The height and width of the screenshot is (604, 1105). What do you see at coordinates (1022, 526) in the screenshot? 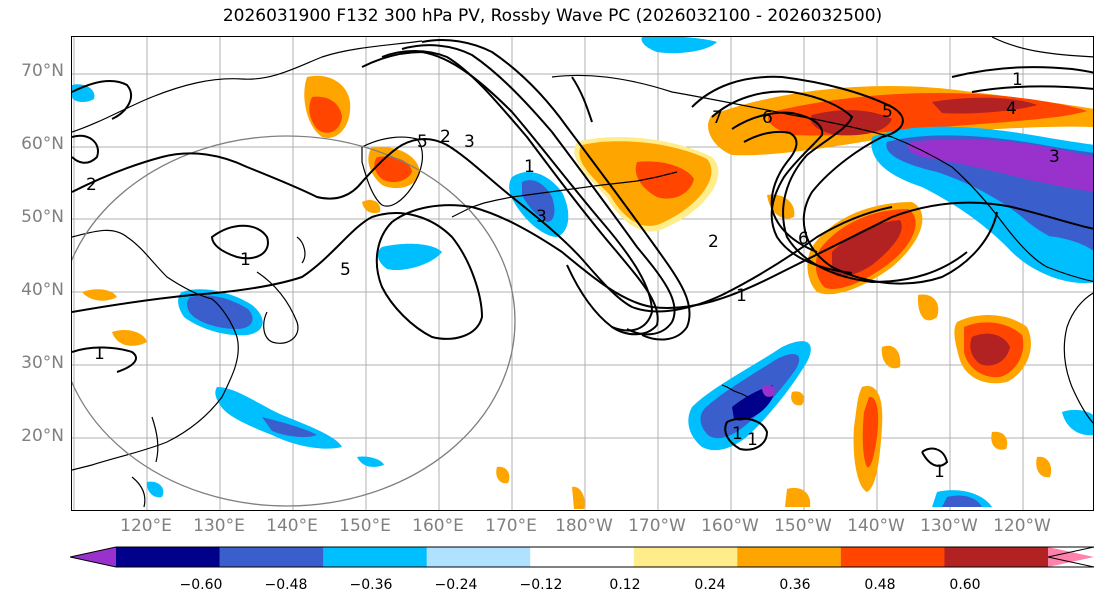
I see `lon-label: 120°W` at bounding box center [1022, 526].